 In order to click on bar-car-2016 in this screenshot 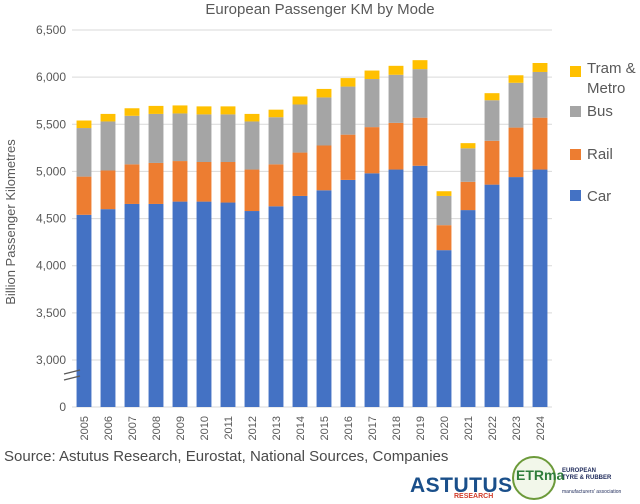, I will do `click(348, 293)`.